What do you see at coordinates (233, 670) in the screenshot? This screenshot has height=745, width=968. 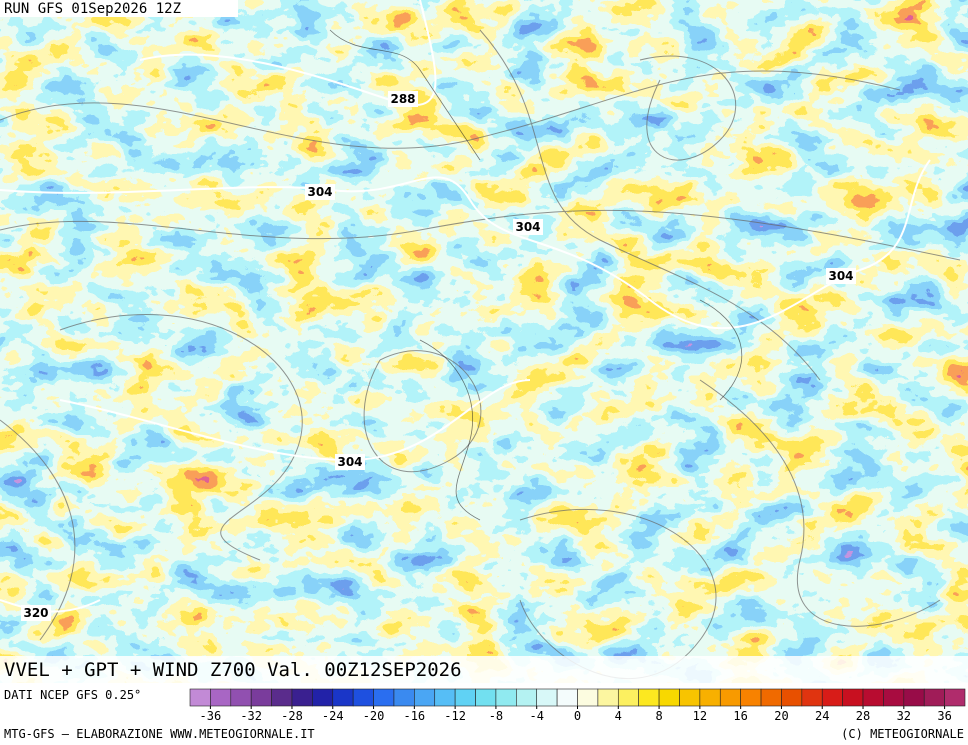 I see `map-title: VVEL + GPT + WIND Z700 Val. 00Z12SEP2026` at bounding box center [233, 670].